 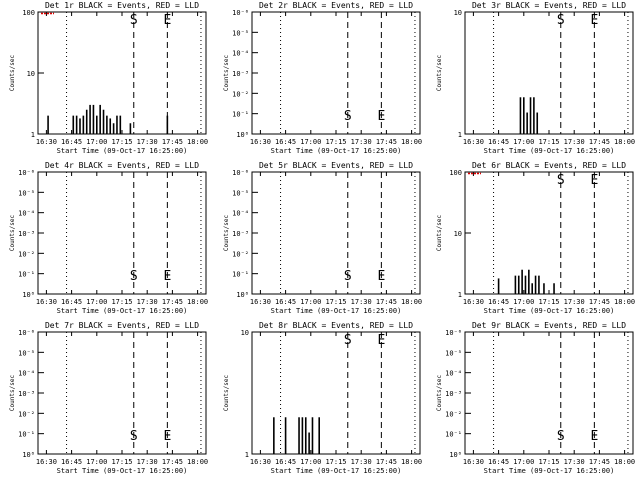 I want to click on y-tick-label: 100, so click(x=28, y=13).